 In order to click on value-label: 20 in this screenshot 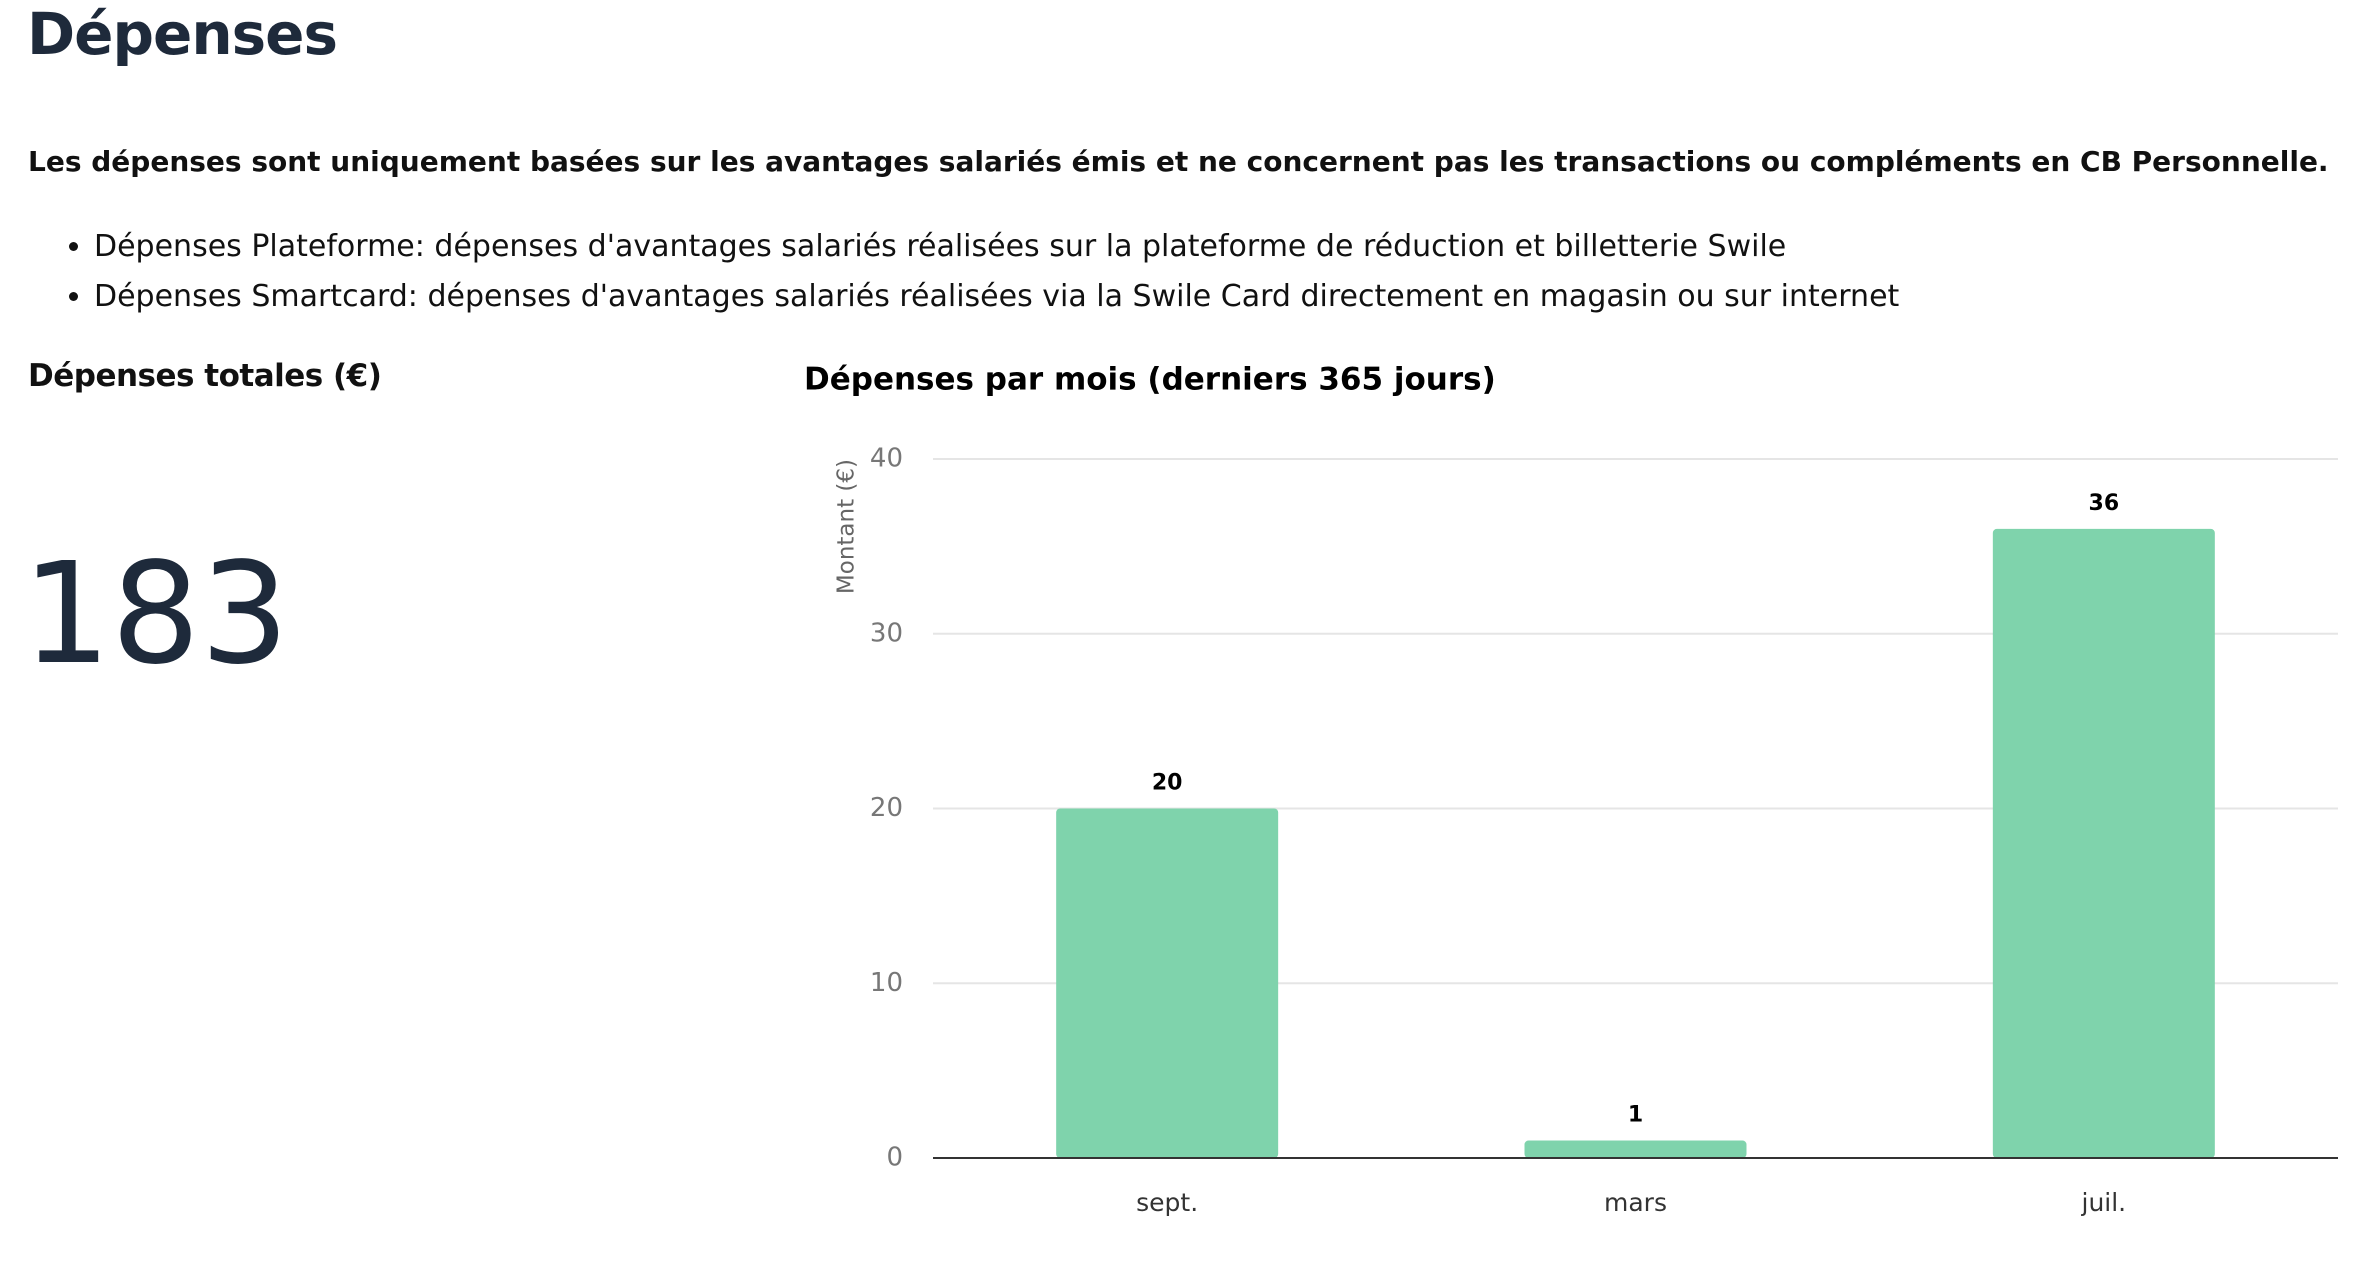, I will do `click(1167, 783)`.